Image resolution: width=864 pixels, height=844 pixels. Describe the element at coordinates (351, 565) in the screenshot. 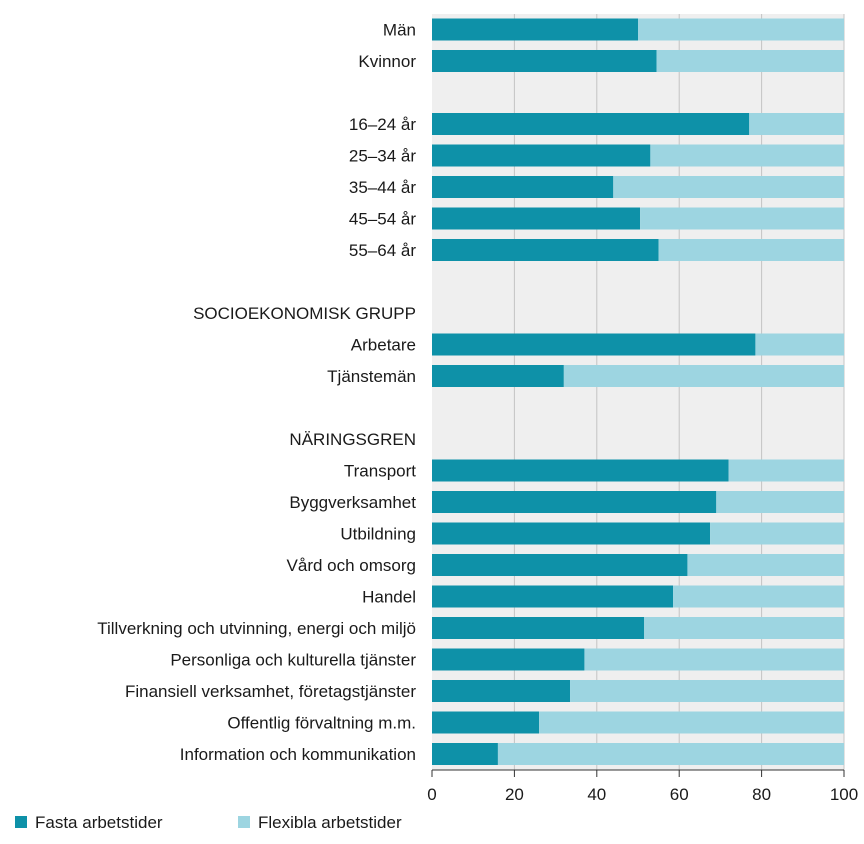

I see `category-label: Vård och omsorg` at that location.